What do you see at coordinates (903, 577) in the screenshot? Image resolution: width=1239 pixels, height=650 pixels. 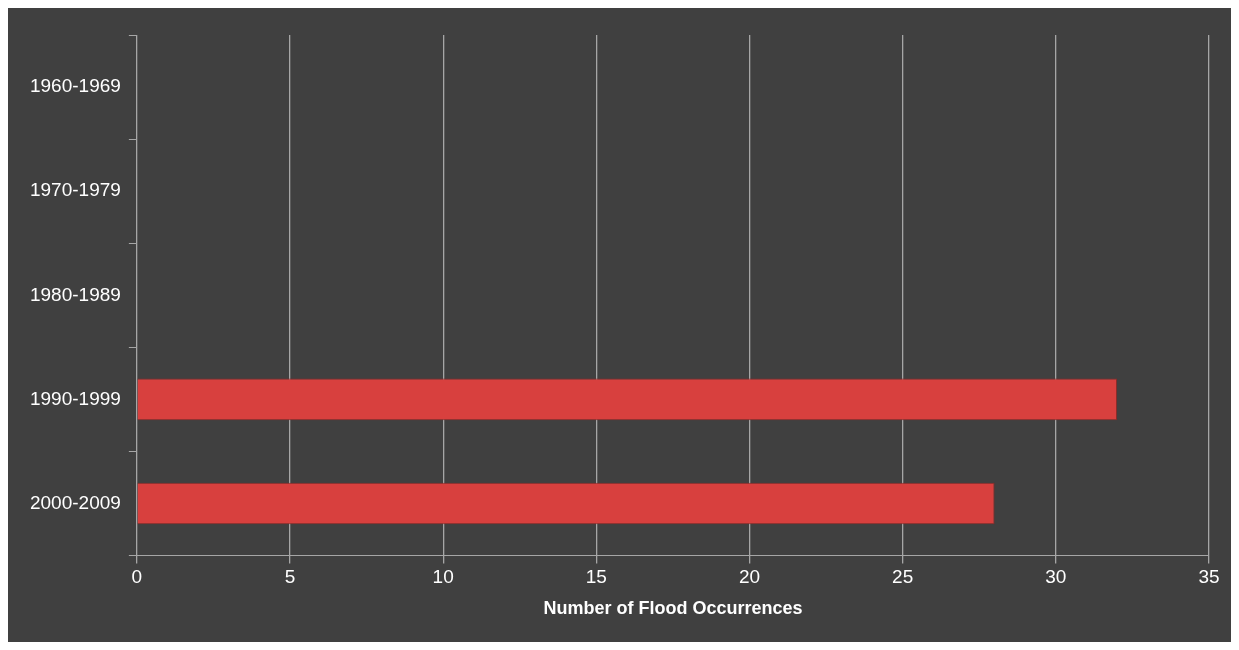 I see `x-tick-label: 25` at bounding box center [903, 577].